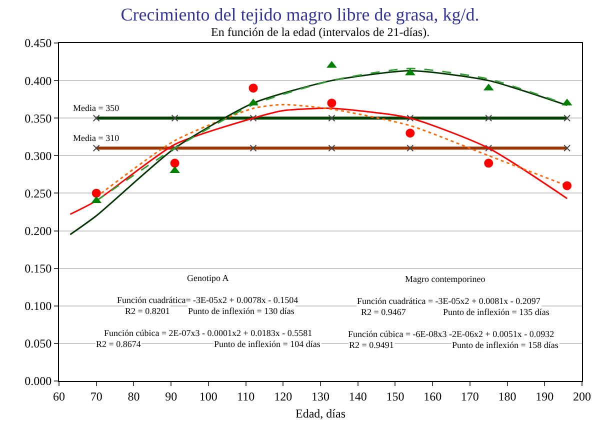 This screenshot has height=425, width=600. What do you see at coordinates (496, 312) in the screenshot?
I see `annotation: Punto de inflexión = 135 días` at bounding box center [496, 312].